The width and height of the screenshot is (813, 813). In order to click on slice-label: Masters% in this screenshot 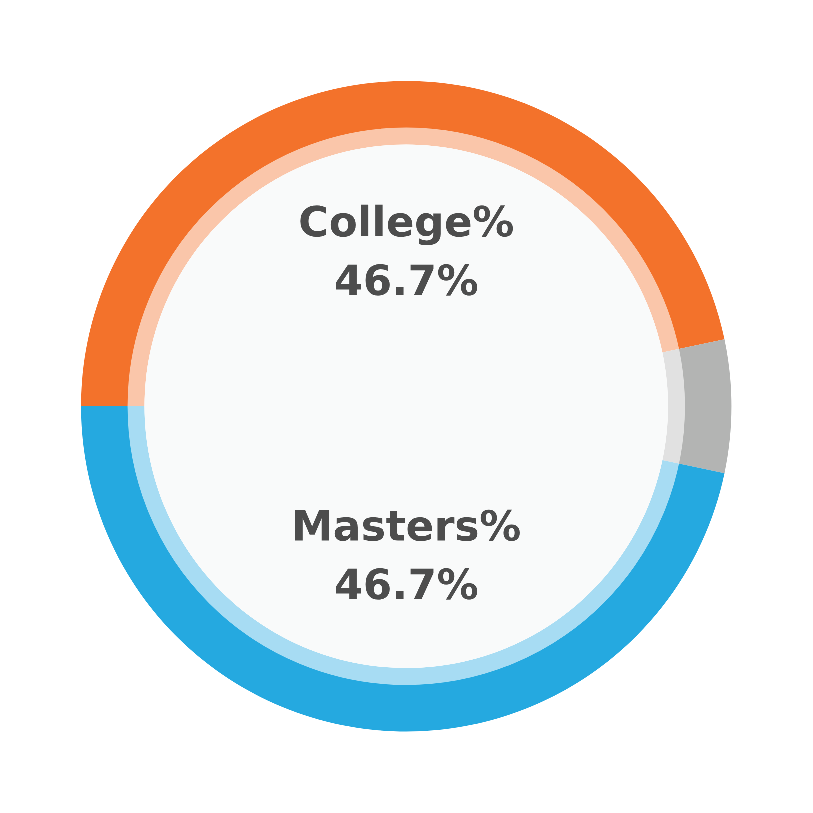, I will do `click(408, 526)`.